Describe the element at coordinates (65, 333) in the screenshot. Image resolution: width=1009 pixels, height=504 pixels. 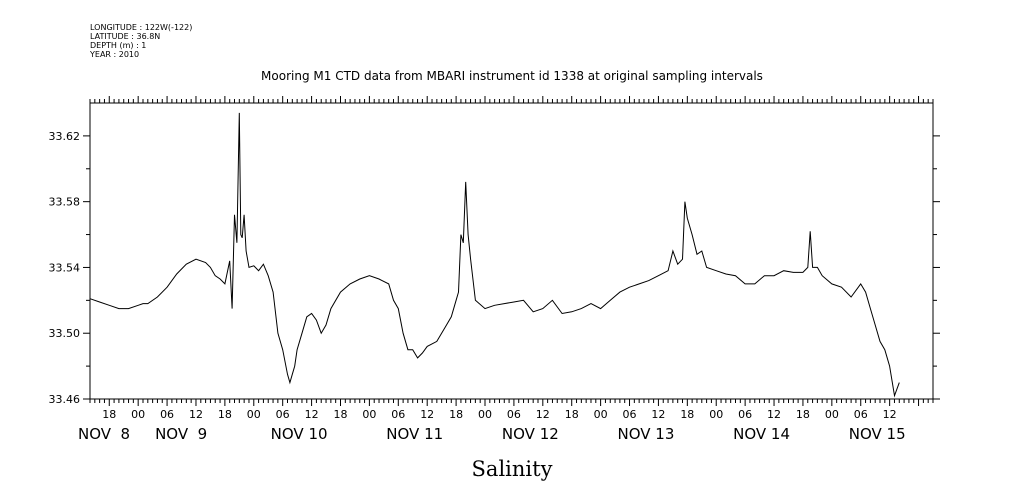
I see `y-tick-label: 33.50` at that location.